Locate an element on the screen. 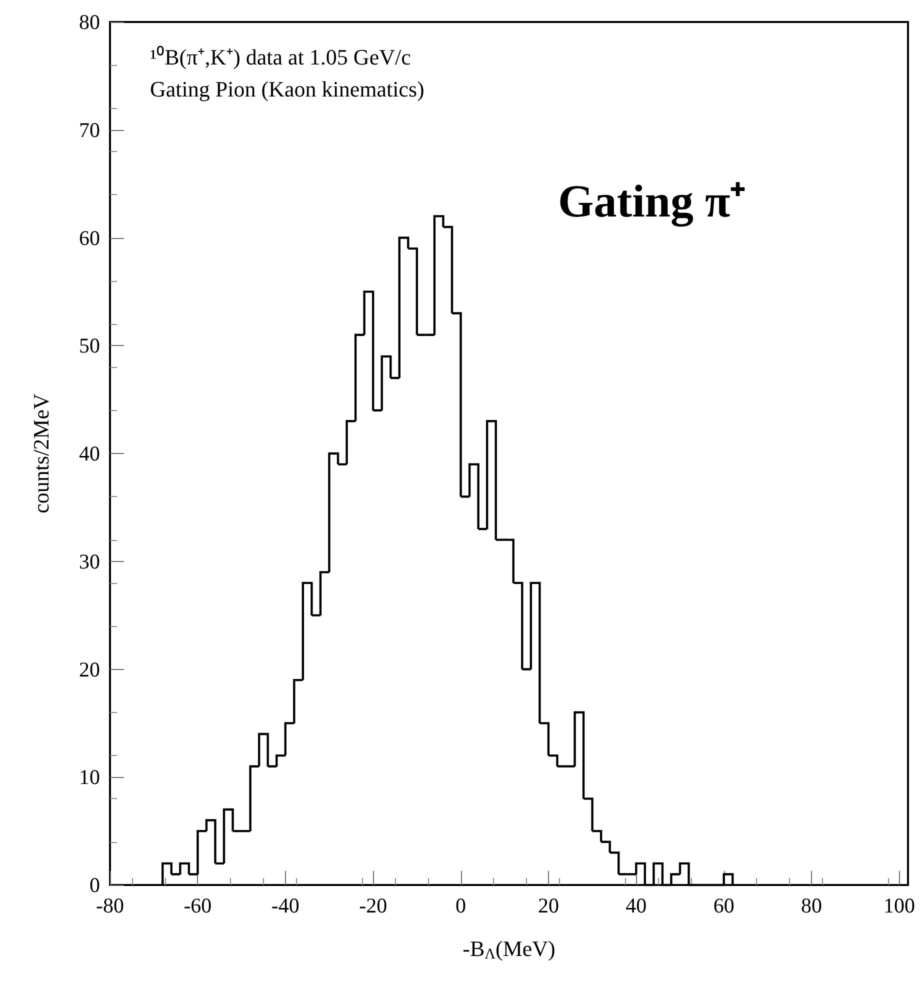  y-tick-label: 10 is located at coordinates (89, 777).